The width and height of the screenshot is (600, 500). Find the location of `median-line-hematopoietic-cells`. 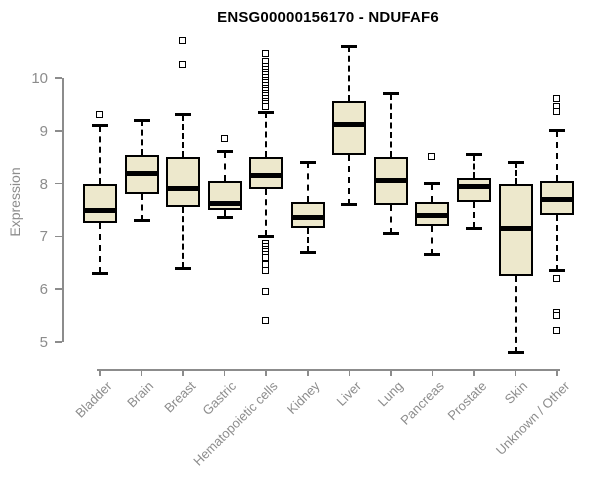

median-line-hematopoietic-cells is located at coordinates (266, 176).